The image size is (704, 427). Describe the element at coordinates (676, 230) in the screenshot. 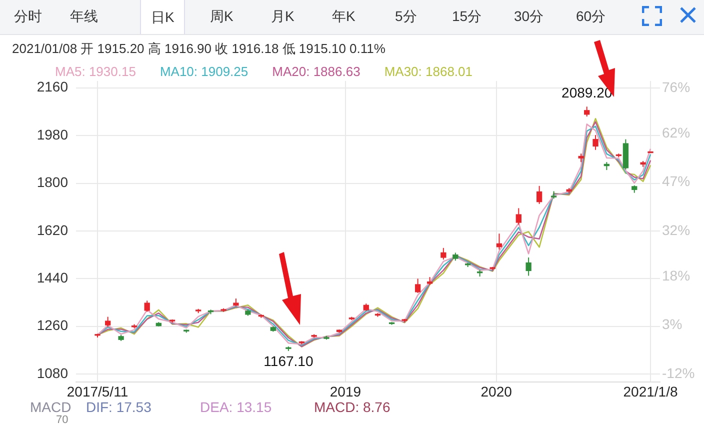

I see `y2-tick-label: 32%` at that location.